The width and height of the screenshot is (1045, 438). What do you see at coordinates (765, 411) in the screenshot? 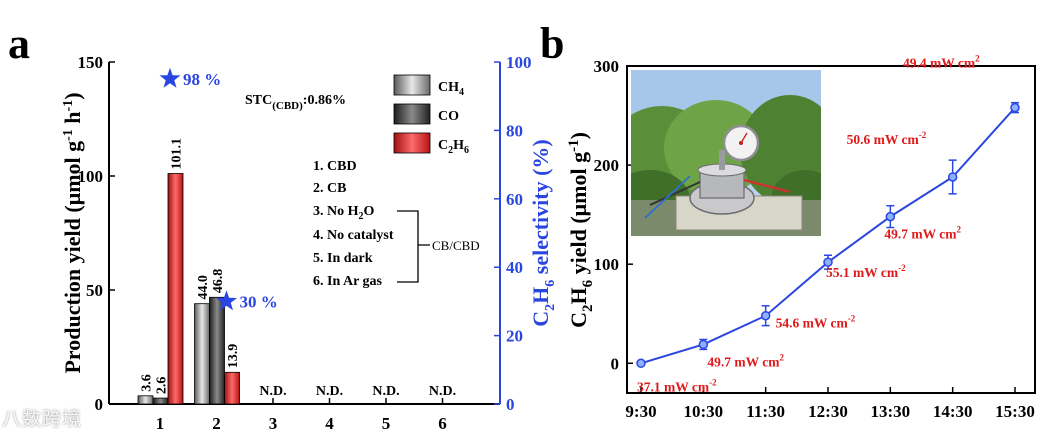
I see `b-xtick-label: 11:30` at bounding box center [765, 411].